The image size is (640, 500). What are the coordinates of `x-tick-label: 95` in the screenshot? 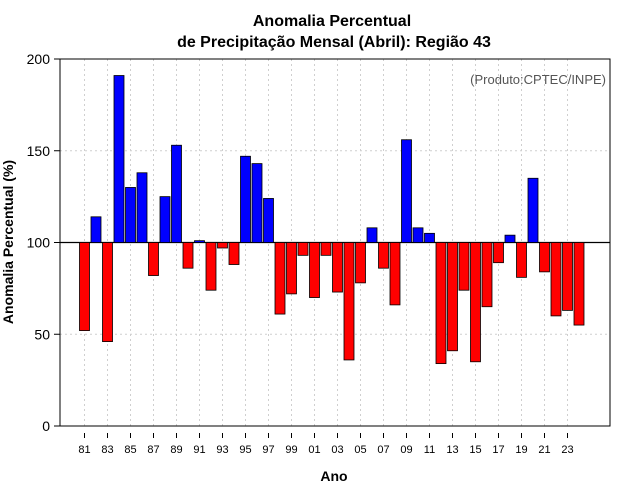 It's located at (245, 450).